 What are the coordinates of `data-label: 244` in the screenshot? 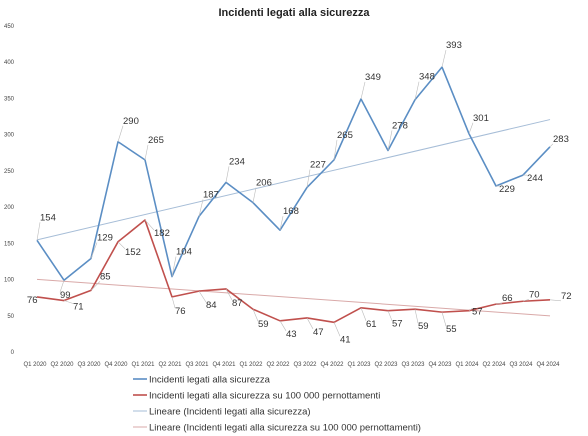 It's located at (535, 178).